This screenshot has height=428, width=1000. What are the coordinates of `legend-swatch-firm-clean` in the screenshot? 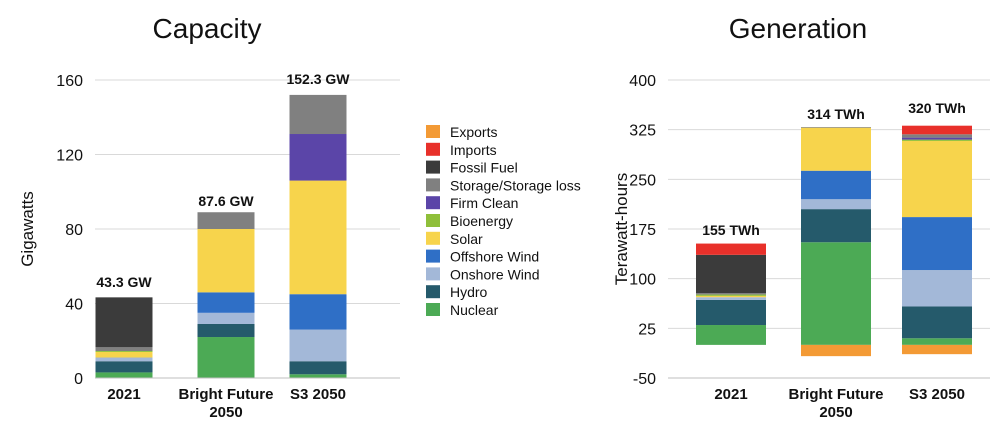 It's located at (433, 203).